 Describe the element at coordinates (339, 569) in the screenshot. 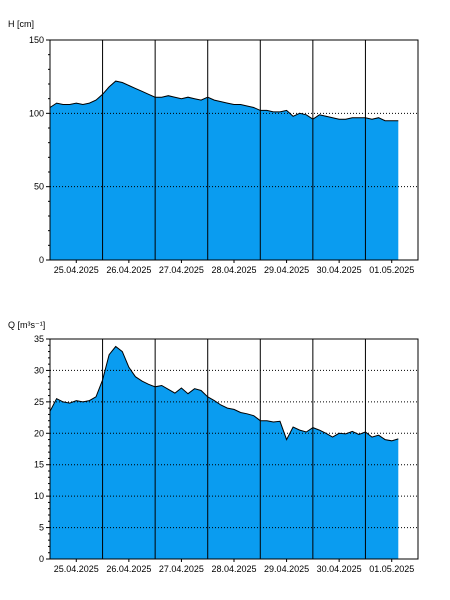

I see `discharge-x-tick-label: 30.04.2025` at that location.